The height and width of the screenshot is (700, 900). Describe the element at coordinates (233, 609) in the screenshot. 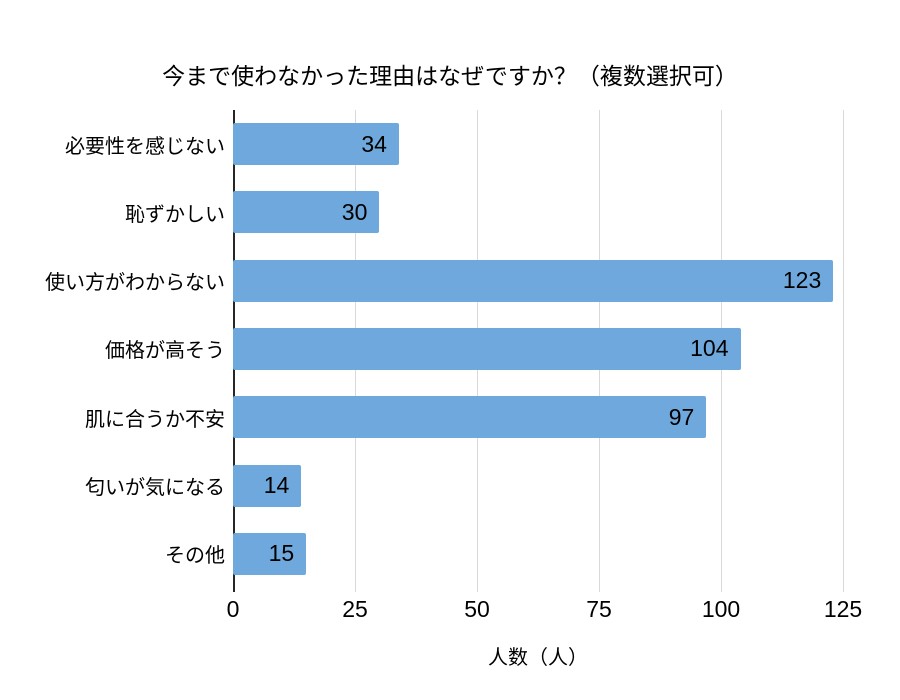

I see `x-tick-label: 0` at that location.